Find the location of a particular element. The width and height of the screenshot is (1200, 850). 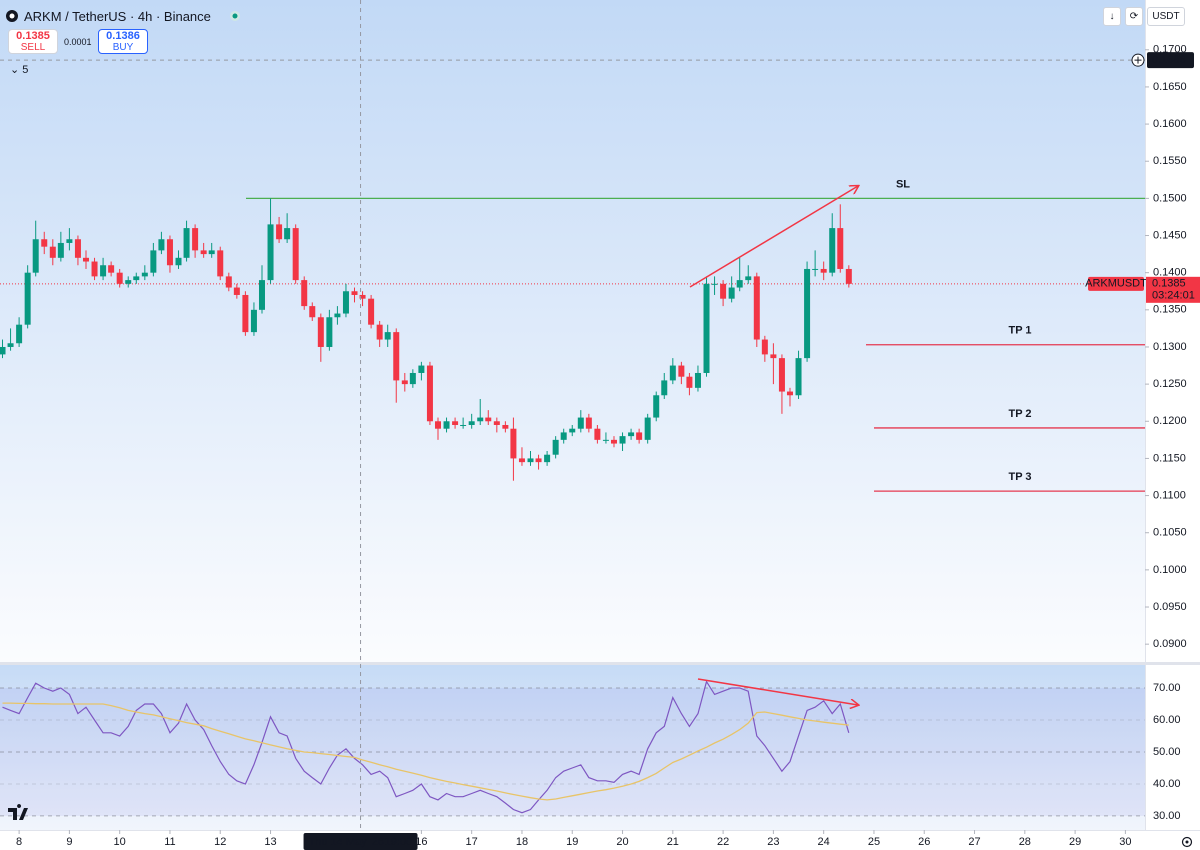

price-tick-label: 0.0950 is located at coordinates (1170, 607).